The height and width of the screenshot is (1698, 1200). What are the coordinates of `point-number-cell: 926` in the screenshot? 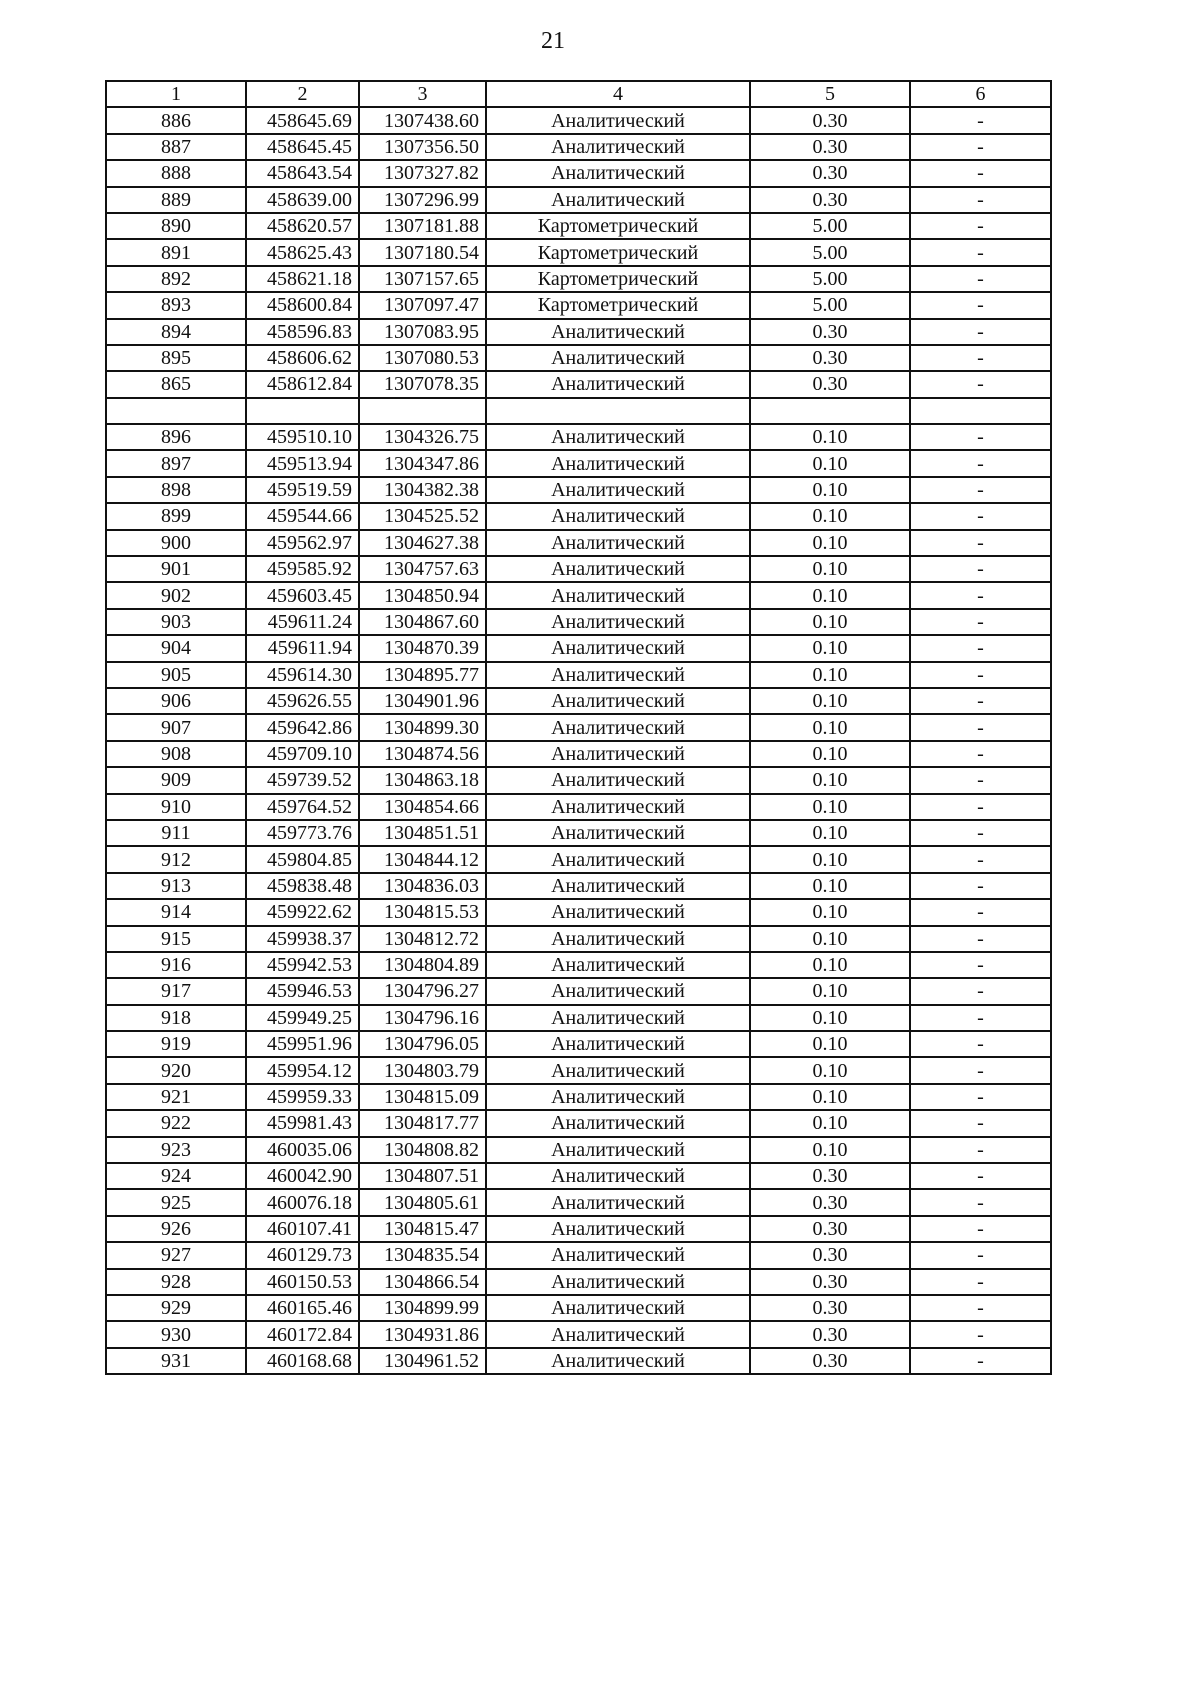 It's located at (176, 1229).